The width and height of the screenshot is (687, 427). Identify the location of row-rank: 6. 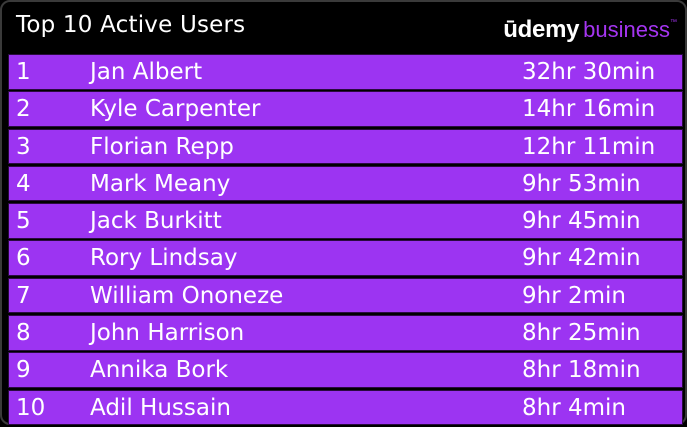
(23, 258).